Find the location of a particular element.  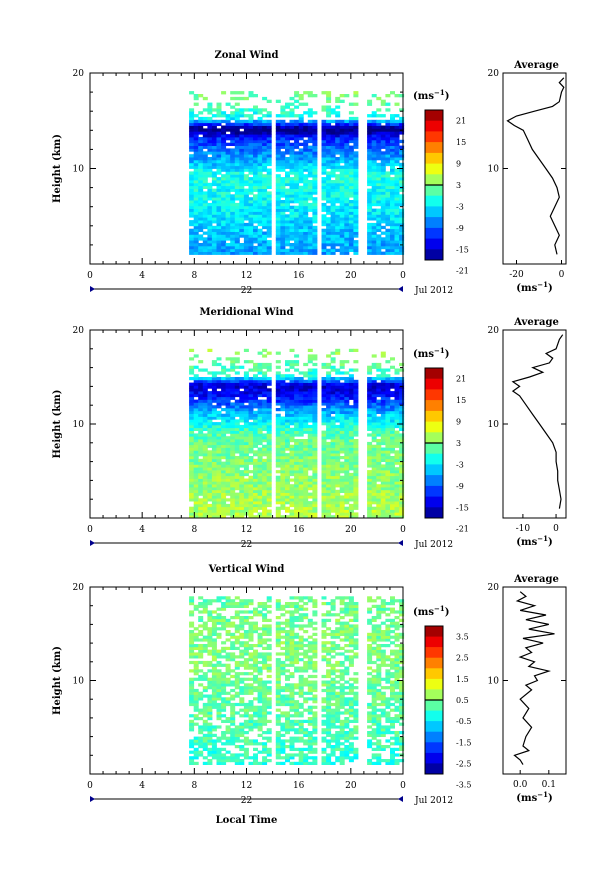

average-title: Average is located at coordinates (536, 322).